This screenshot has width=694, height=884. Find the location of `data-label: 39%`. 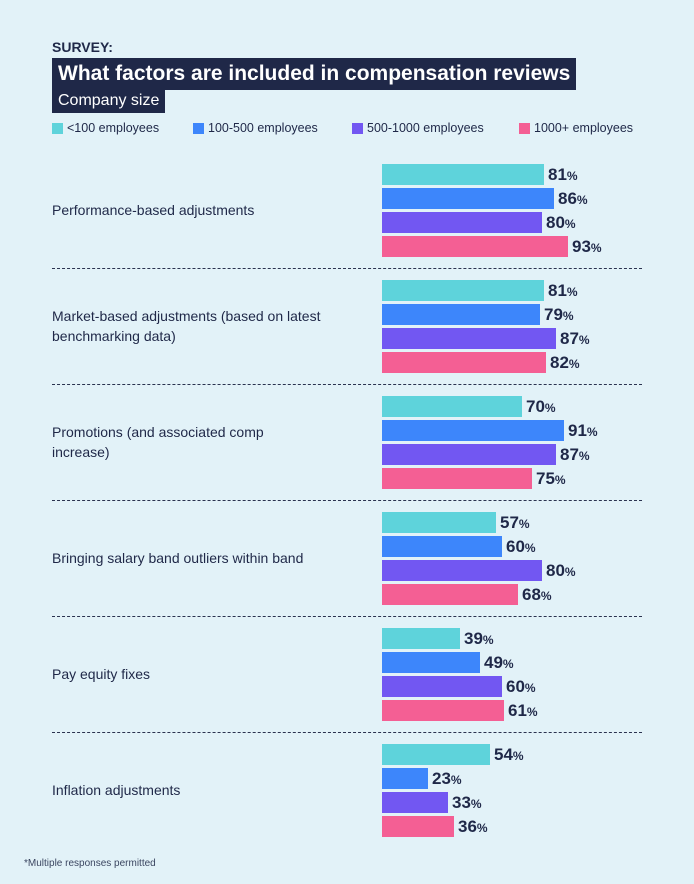

data-label: 39% is located at coordinates (479, 638).